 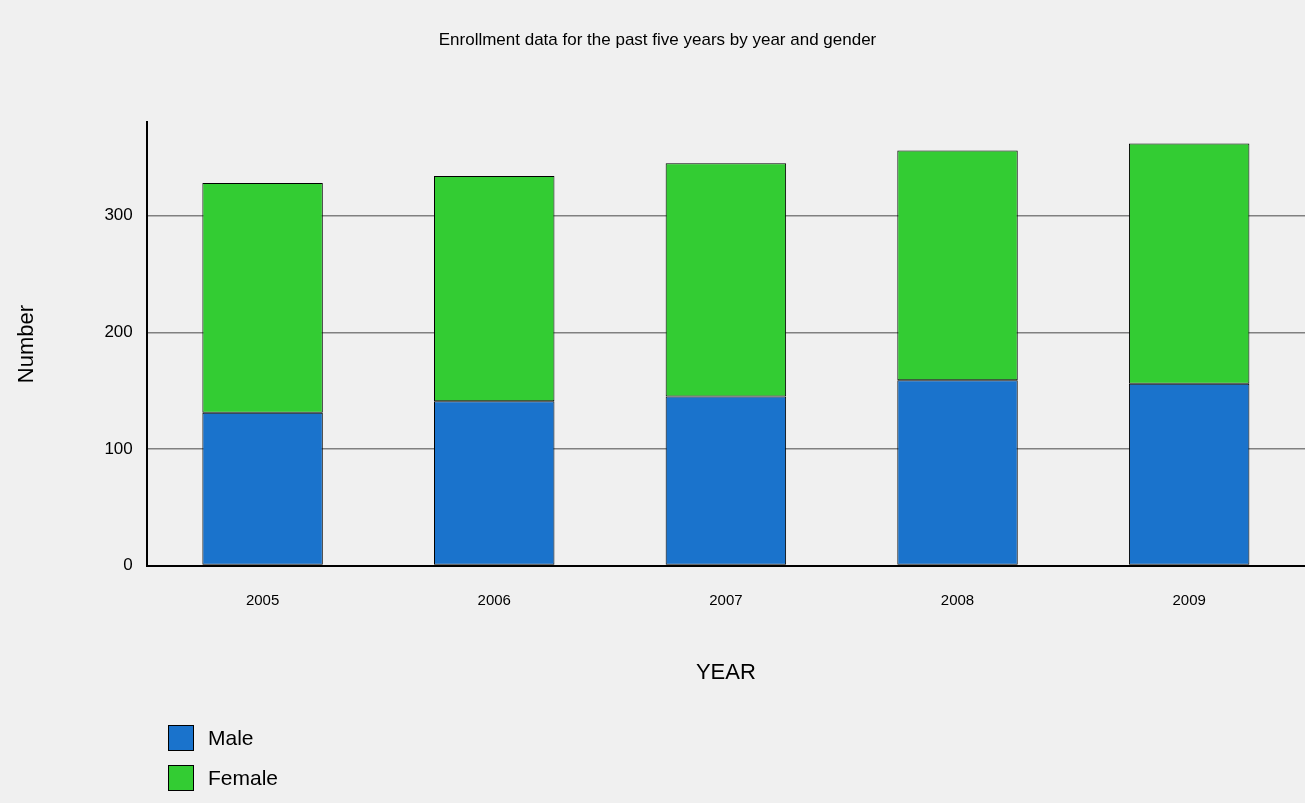 What do you see at coordinates (243, 778) in the screenshot?
I see `legend-label: Female` at bounding box center [243, 778].